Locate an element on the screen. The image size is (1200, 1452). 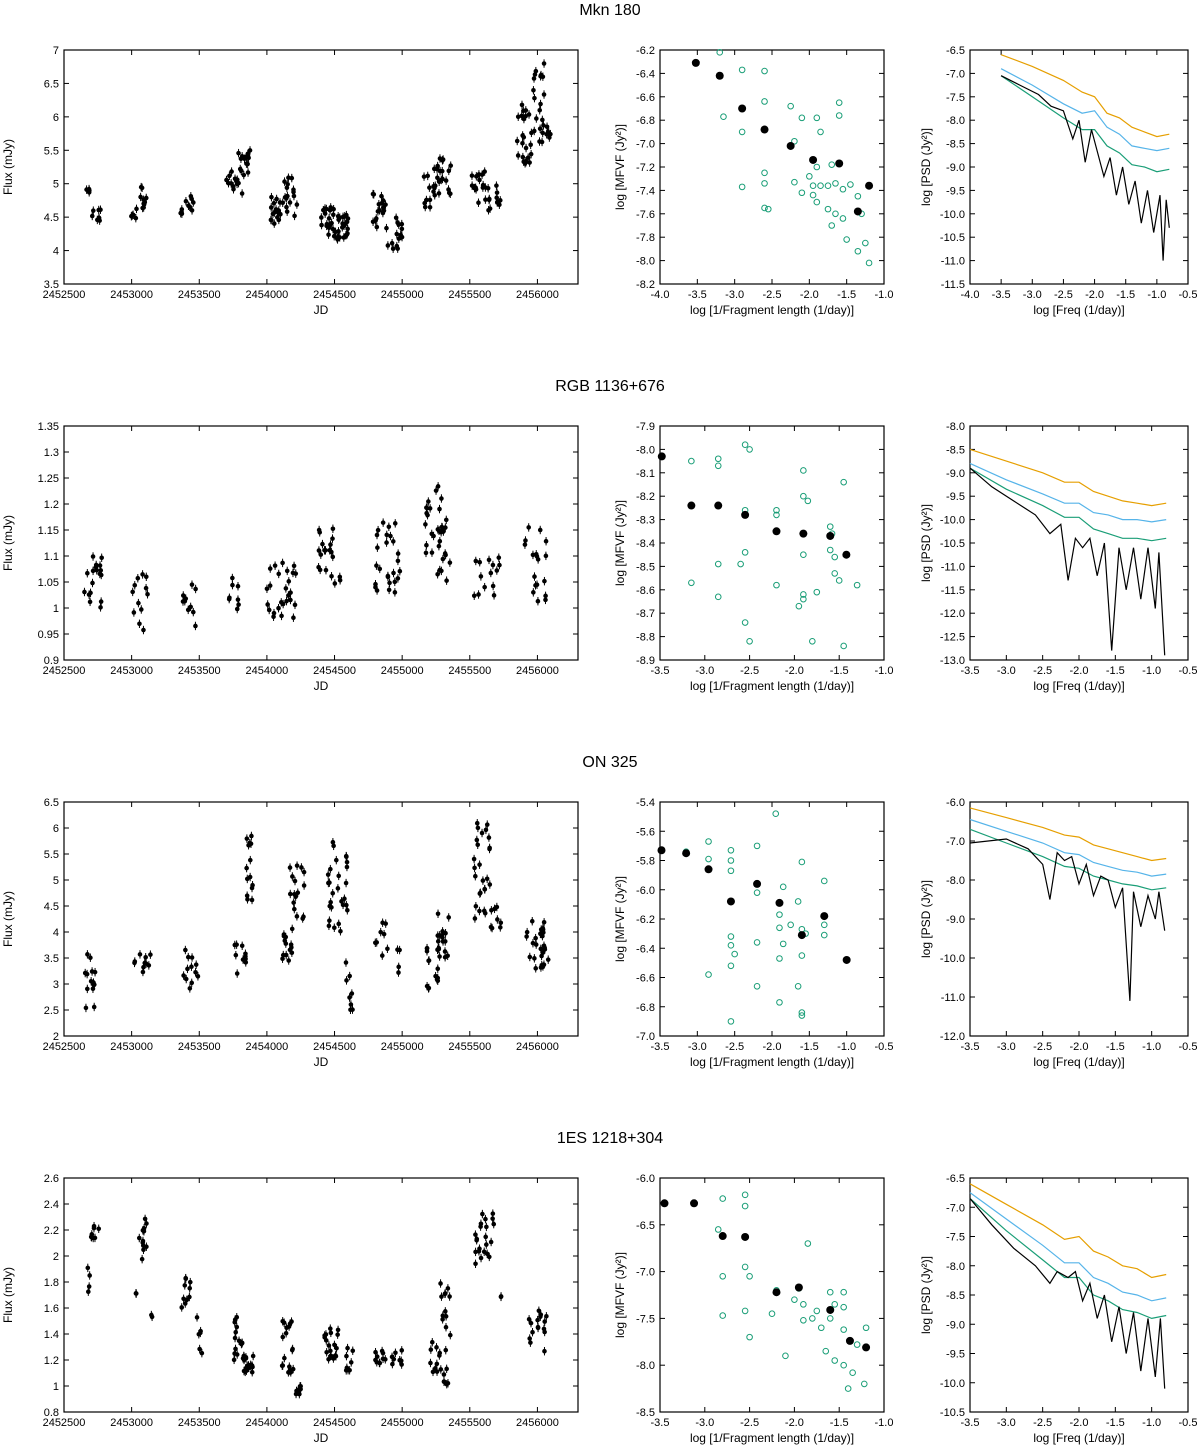
x-tick-label: -2.0 is located at coordinates (1094, 295).